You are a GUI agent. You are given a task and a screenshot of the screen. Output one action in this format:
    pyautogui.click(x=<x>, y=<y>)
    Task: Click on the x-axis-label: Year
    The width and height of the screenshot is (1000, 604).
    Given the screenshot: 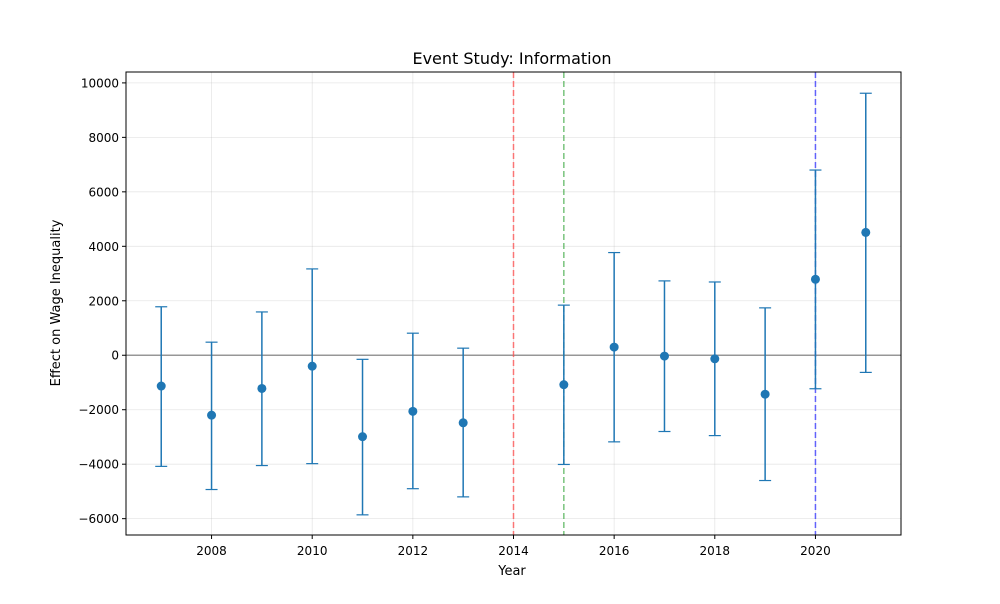 What is the action you would take?
    pyautogui.click(x=511, y=571)
    